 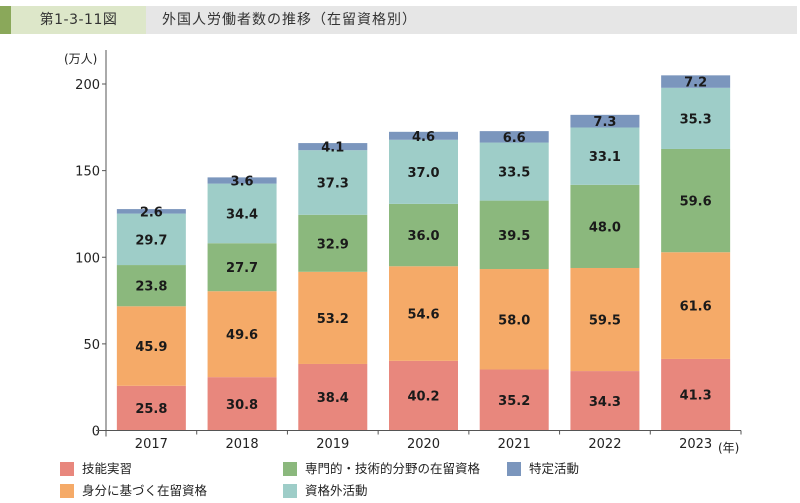 I want to click on bar-segment-2019-s3, so click(x=333, y=182).